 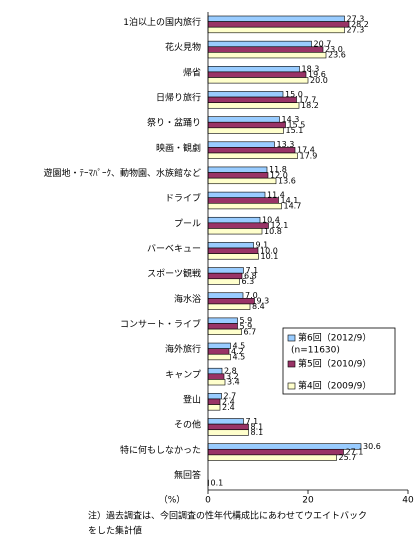 What do you see at coordinates (408, 501) in the screenshot?
I see `x-tick-label: 40` at bounding box center [408, 501].